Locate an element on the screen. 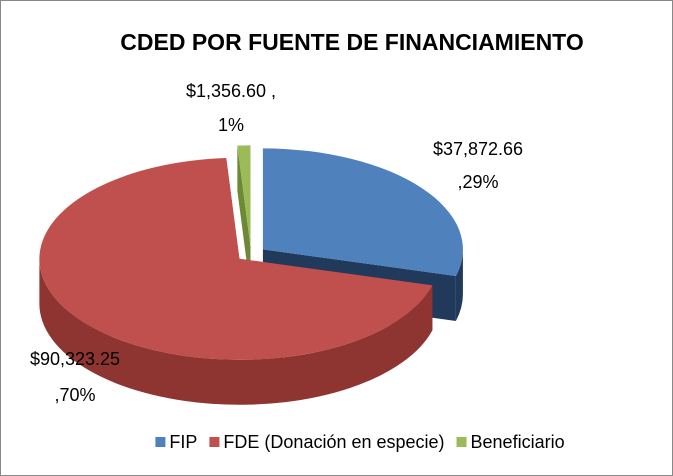  data-label: $90,323.25 is located at coordinates (75, 359).